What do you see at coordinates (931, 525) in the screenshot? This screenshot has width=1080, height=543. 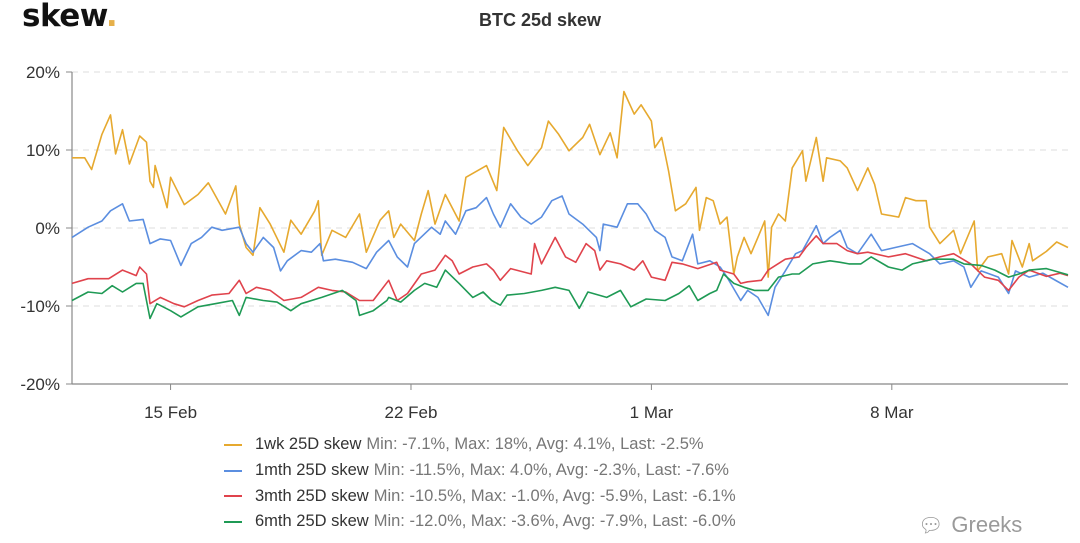 I see `wechat-icon: 💬︎` at bounding box center [931, 525].